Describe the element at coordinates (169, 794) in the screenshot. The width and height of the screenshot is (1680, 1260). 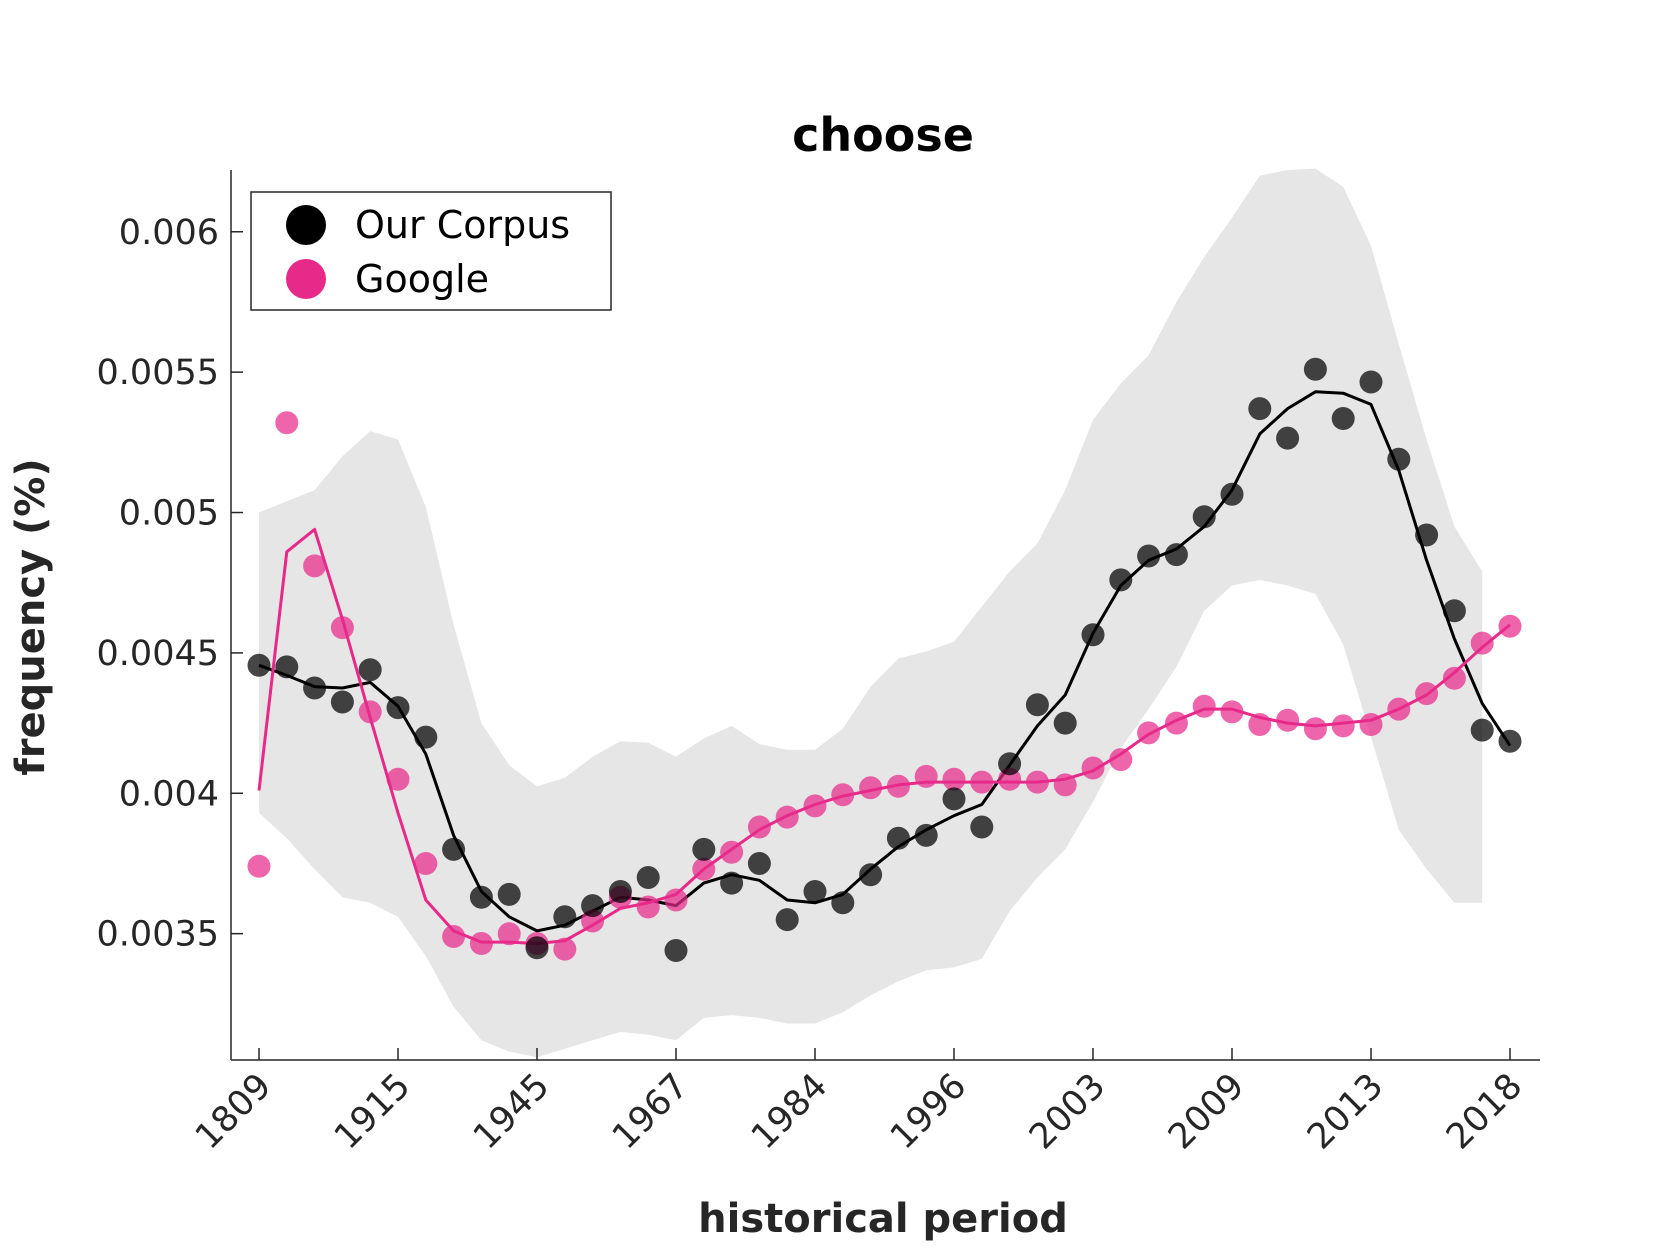
I see `y-tick-label: 0.004` at that location.